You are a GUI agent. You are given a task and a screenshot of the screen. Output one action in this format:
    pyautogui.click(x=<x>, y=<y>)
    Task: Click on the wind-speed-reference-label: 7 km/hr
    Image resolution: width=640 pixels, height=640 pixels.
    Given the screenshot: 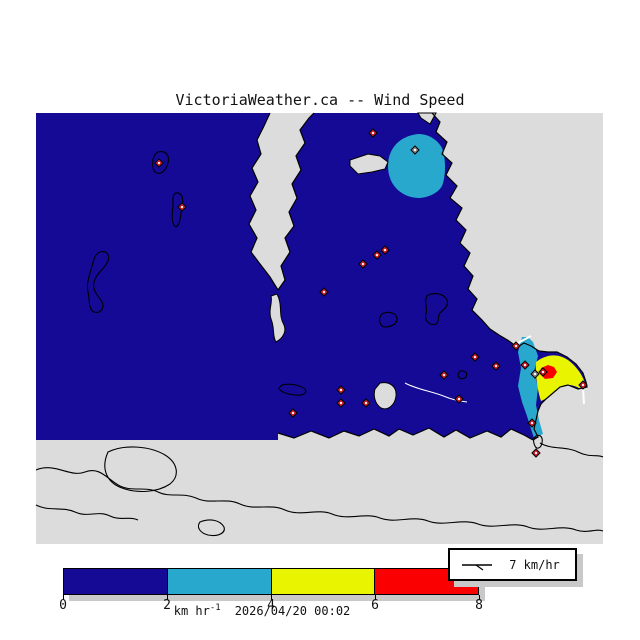 What is the action you would take?
    pyautogui.click(x=534, y=564)
    